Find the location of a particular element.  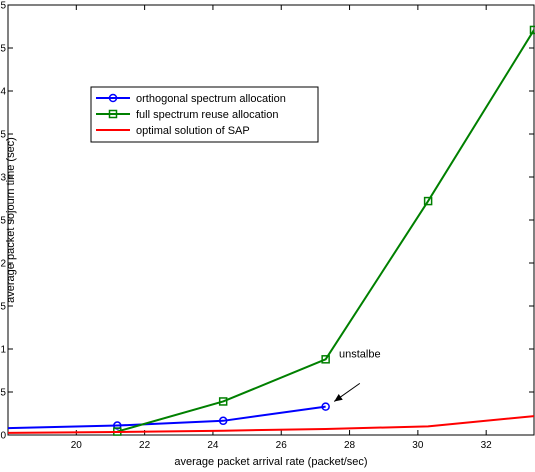

x-tick-label: 24 is located at coordinates (213, 445).